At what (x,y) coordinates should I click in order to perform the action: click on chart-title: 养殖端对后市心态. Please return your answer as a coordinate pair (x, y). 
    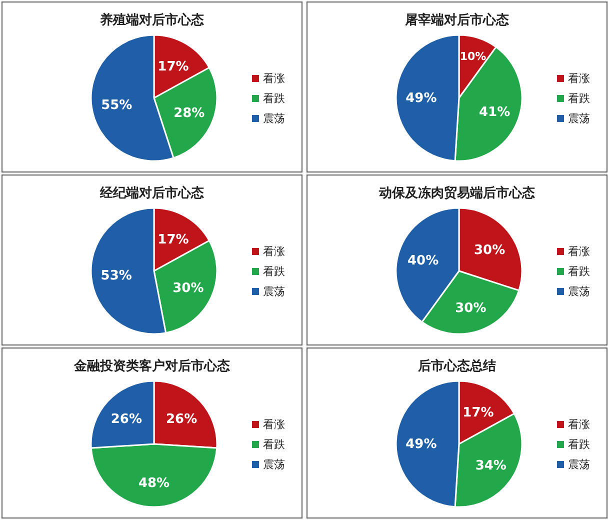
    Looking at the image, I should click on (152, 20).